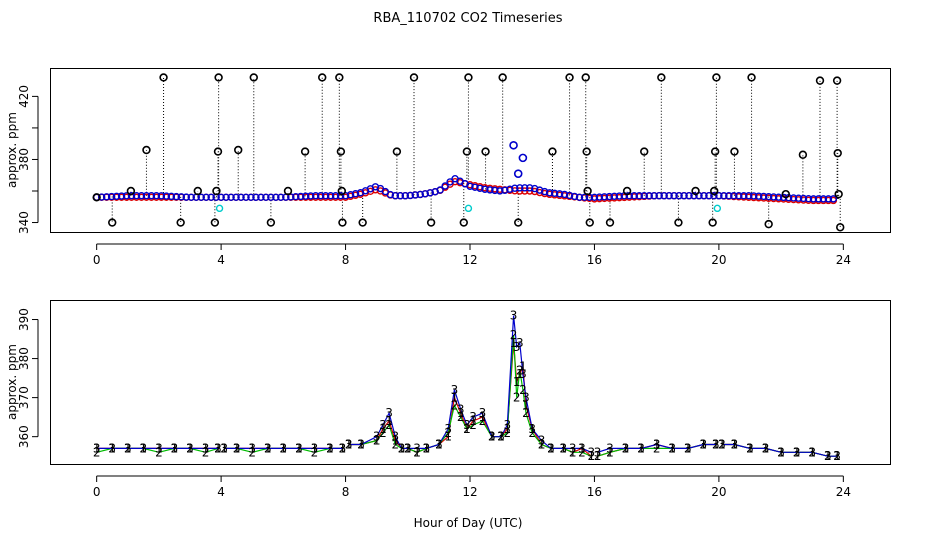 Image resolution: width=936 pixels, height=540 pixels. I want to click on top-y-axis-label: approx. ppm, so click(12, 150).